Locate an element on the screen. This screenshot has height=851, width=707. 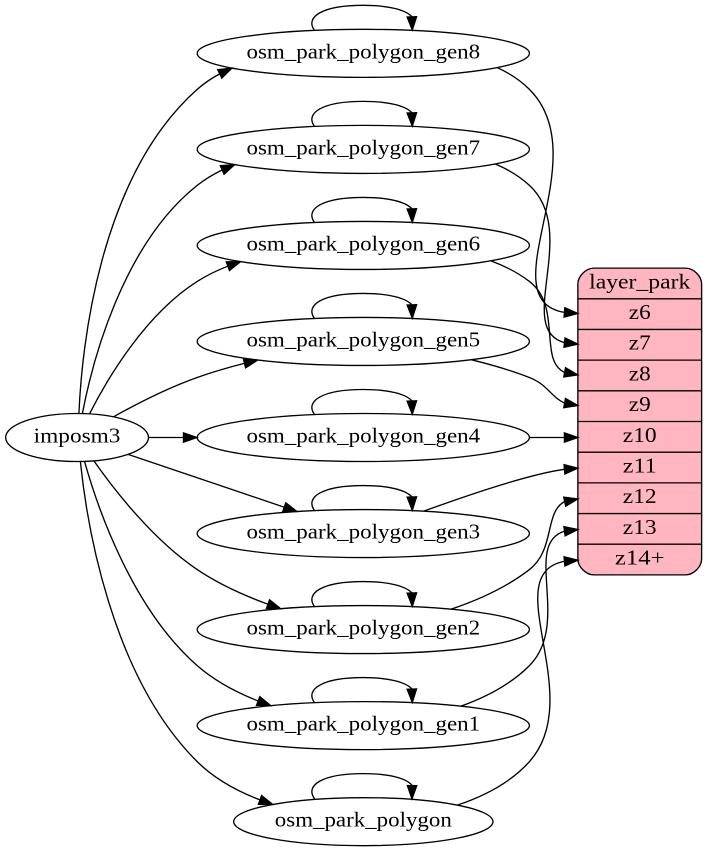
svg-text: z11 is located at coordinates (640, 467).